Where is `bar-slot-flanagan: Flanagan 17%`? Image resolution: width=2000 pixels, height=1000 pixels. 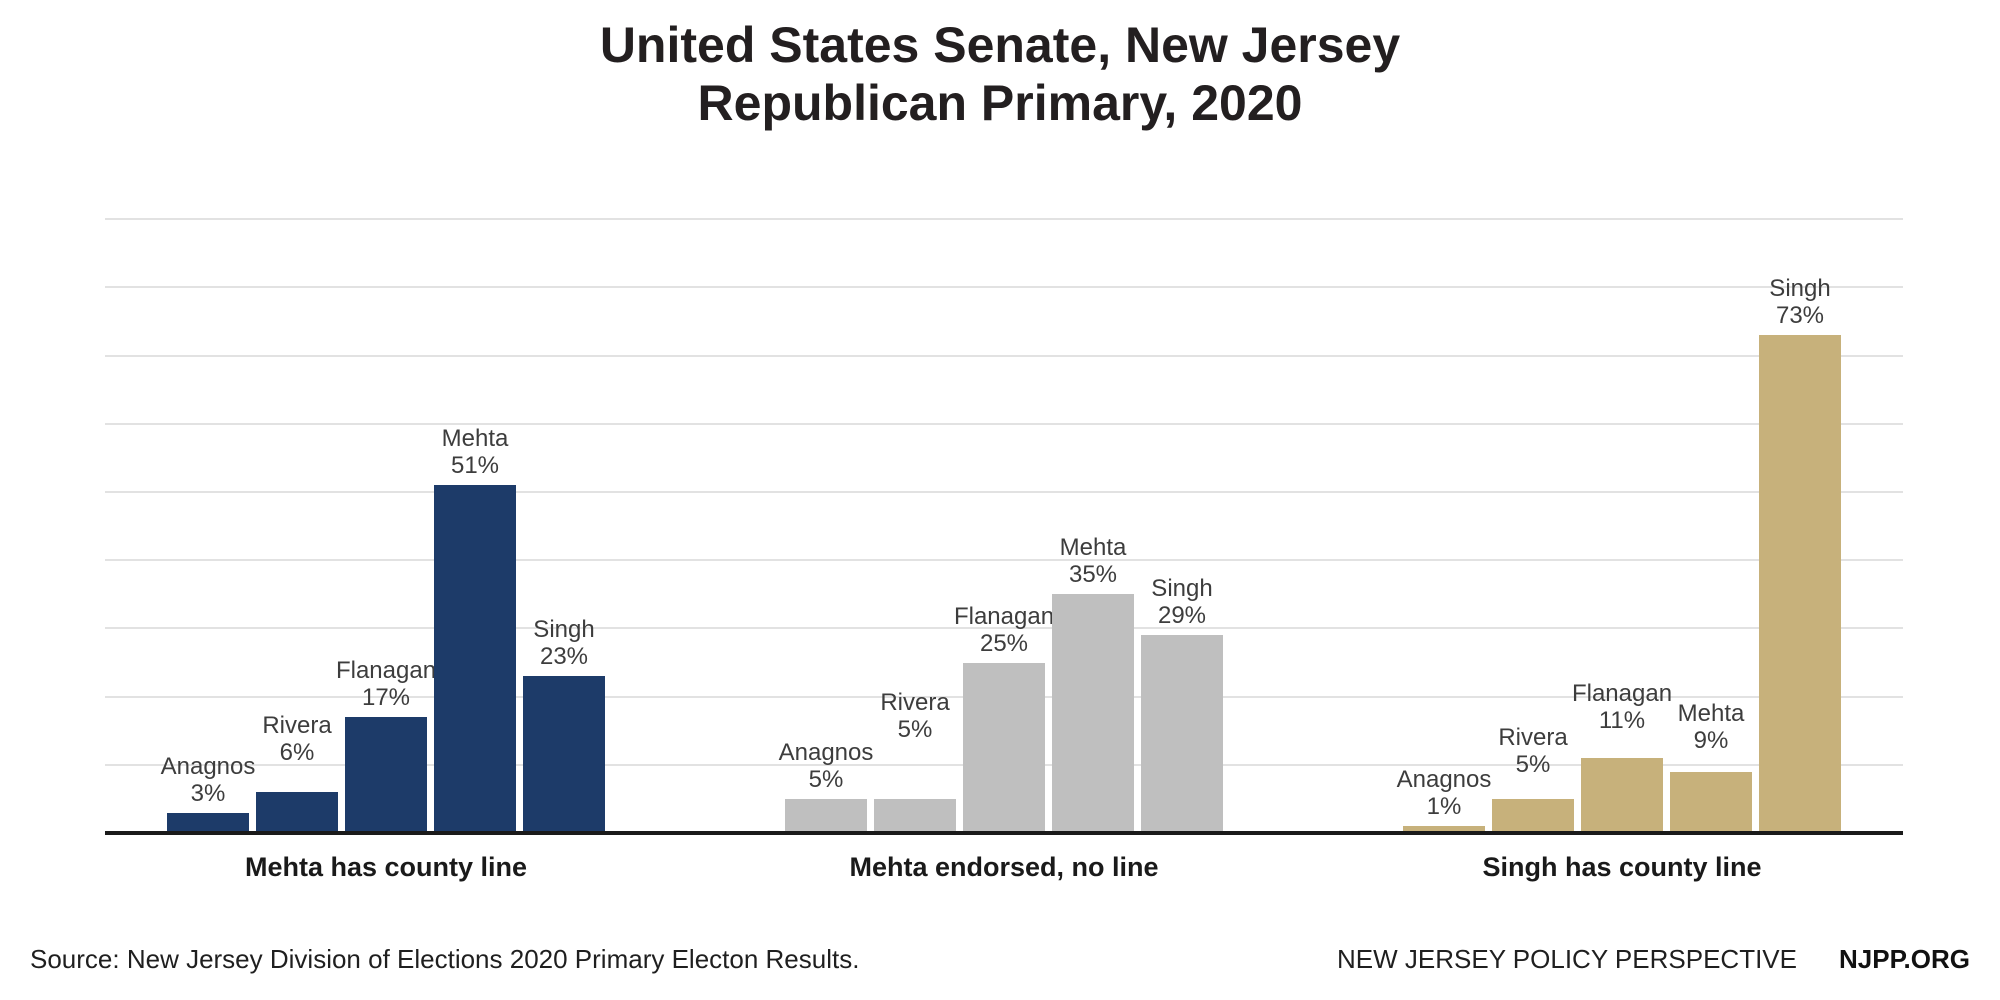 bar-slot-flanagan: Flanagan 17% is located at coordinates (386, 745).